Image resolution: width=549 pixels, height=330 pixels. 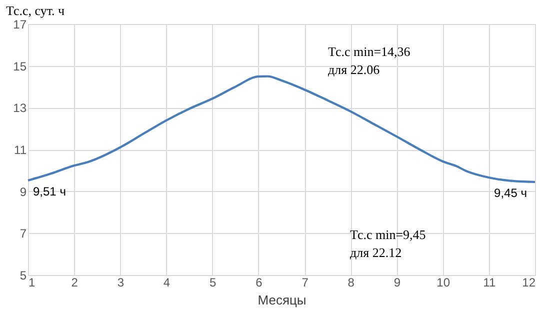 What do you see at coordinates (74, 283) in the screenshot?
I see `x-tick-label: 2` at bounding box center [74, 283].